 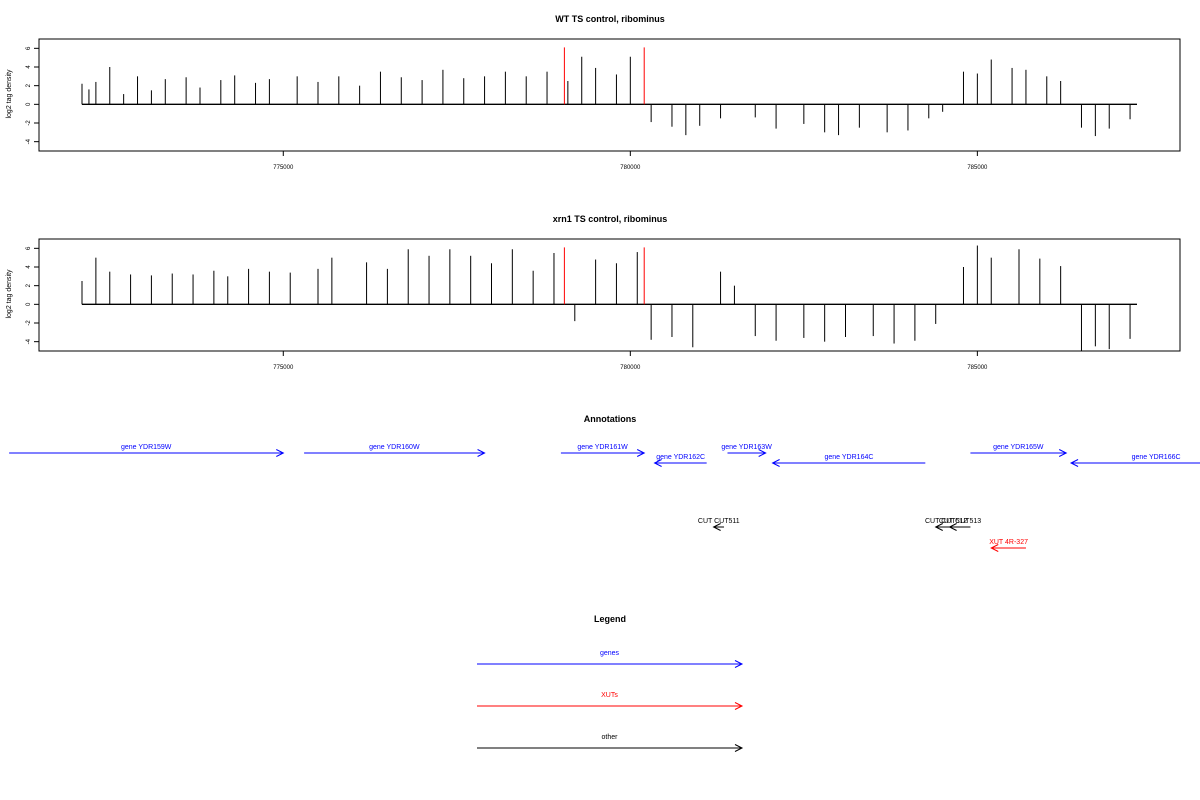 What do you see at coordinates (960, 521) in the screenshot?
I see `annotation-label: CUT CUT513` at bounding box center [960, 521].